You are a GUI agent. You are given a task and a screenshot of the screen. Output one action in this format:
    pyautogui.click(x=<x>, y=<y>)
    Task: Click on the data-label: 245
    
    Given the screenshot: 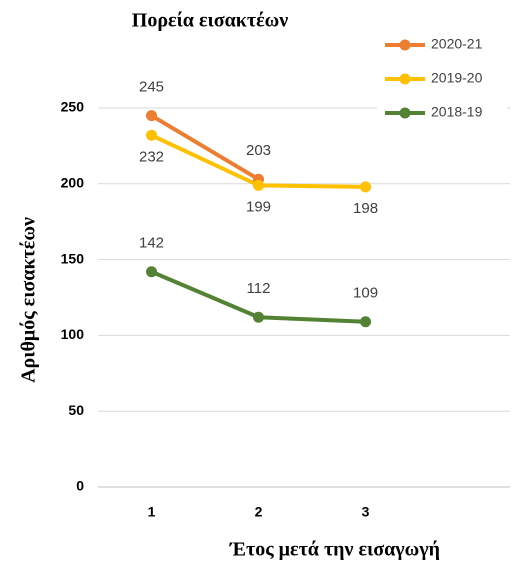 What is the action you would take?
    pyautogui.click(x=151, y=87)
    